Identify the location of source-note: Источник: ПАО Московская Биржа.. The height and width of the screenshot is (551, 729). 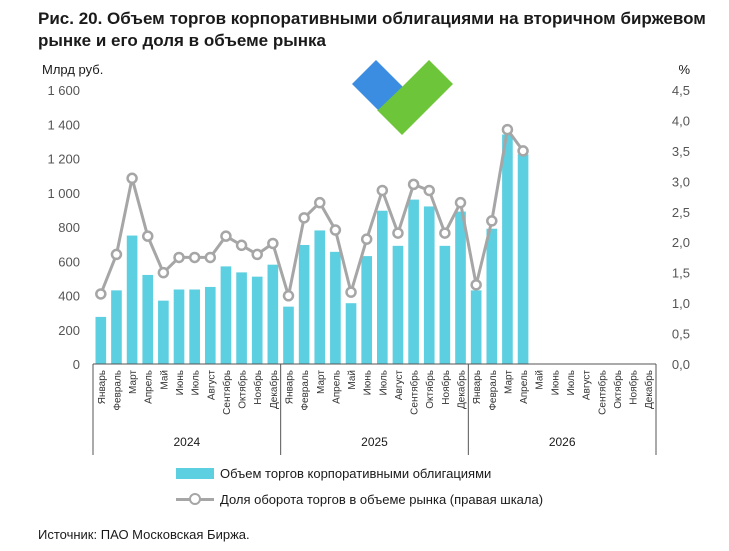
(144, 534).